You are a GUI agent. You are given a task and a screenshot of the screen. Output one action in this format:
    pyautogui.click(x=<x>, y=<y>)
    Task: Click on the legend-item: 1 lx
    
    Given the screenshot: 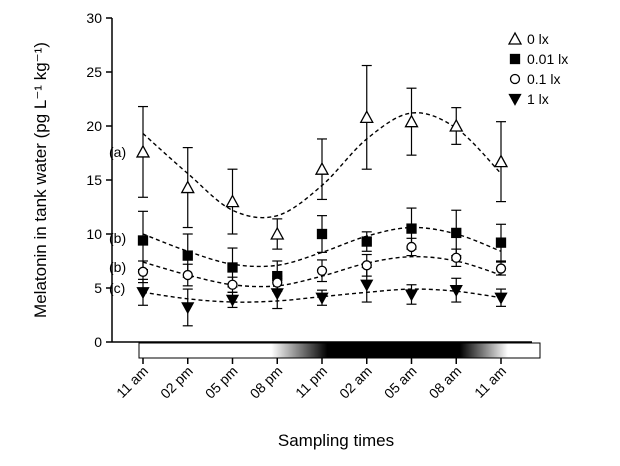 What is the action you would take?
    pyautogui.click(x=528, y=99)
    